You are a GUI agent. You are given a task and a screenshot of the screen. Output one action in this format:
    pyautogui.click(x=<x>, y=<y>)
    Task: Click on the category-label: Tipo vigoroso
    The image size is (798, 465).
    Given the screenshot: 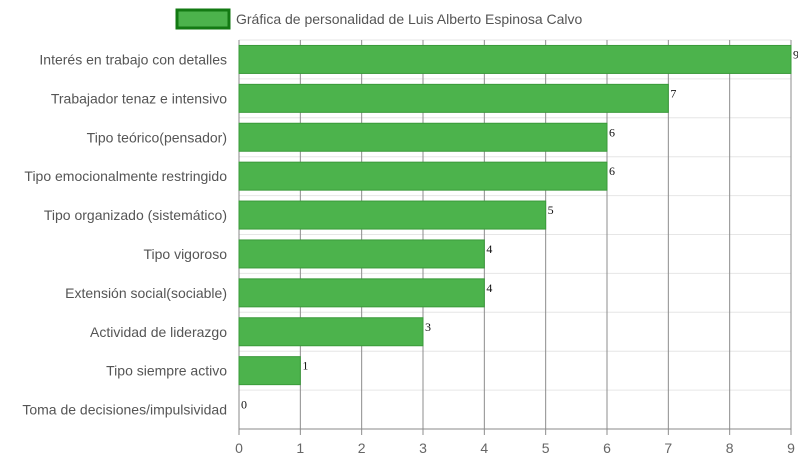 What is the action you would take?
    pyautogui.click(x=185, y=254)
    